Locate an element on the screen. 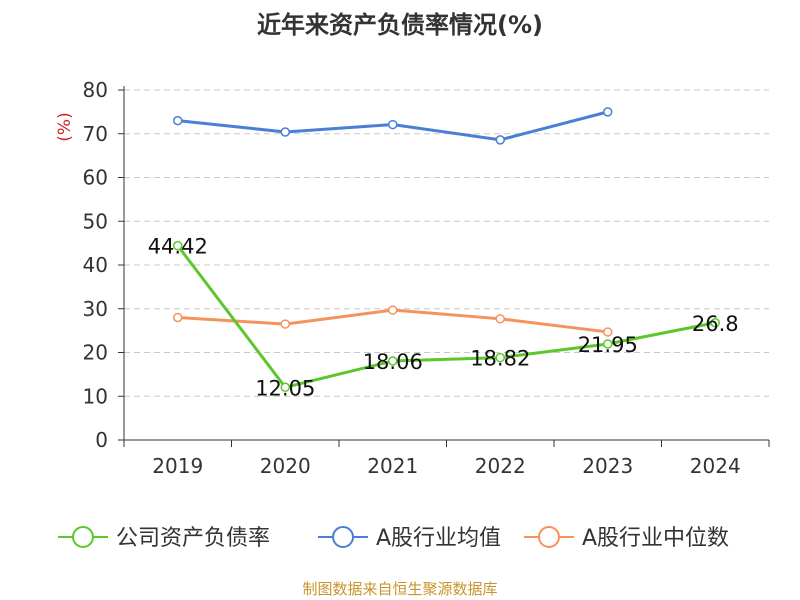 Image resolution: width=800 pixels, height=600 pixels. y-tick-label: 30 is located at coordinates (95, 309).